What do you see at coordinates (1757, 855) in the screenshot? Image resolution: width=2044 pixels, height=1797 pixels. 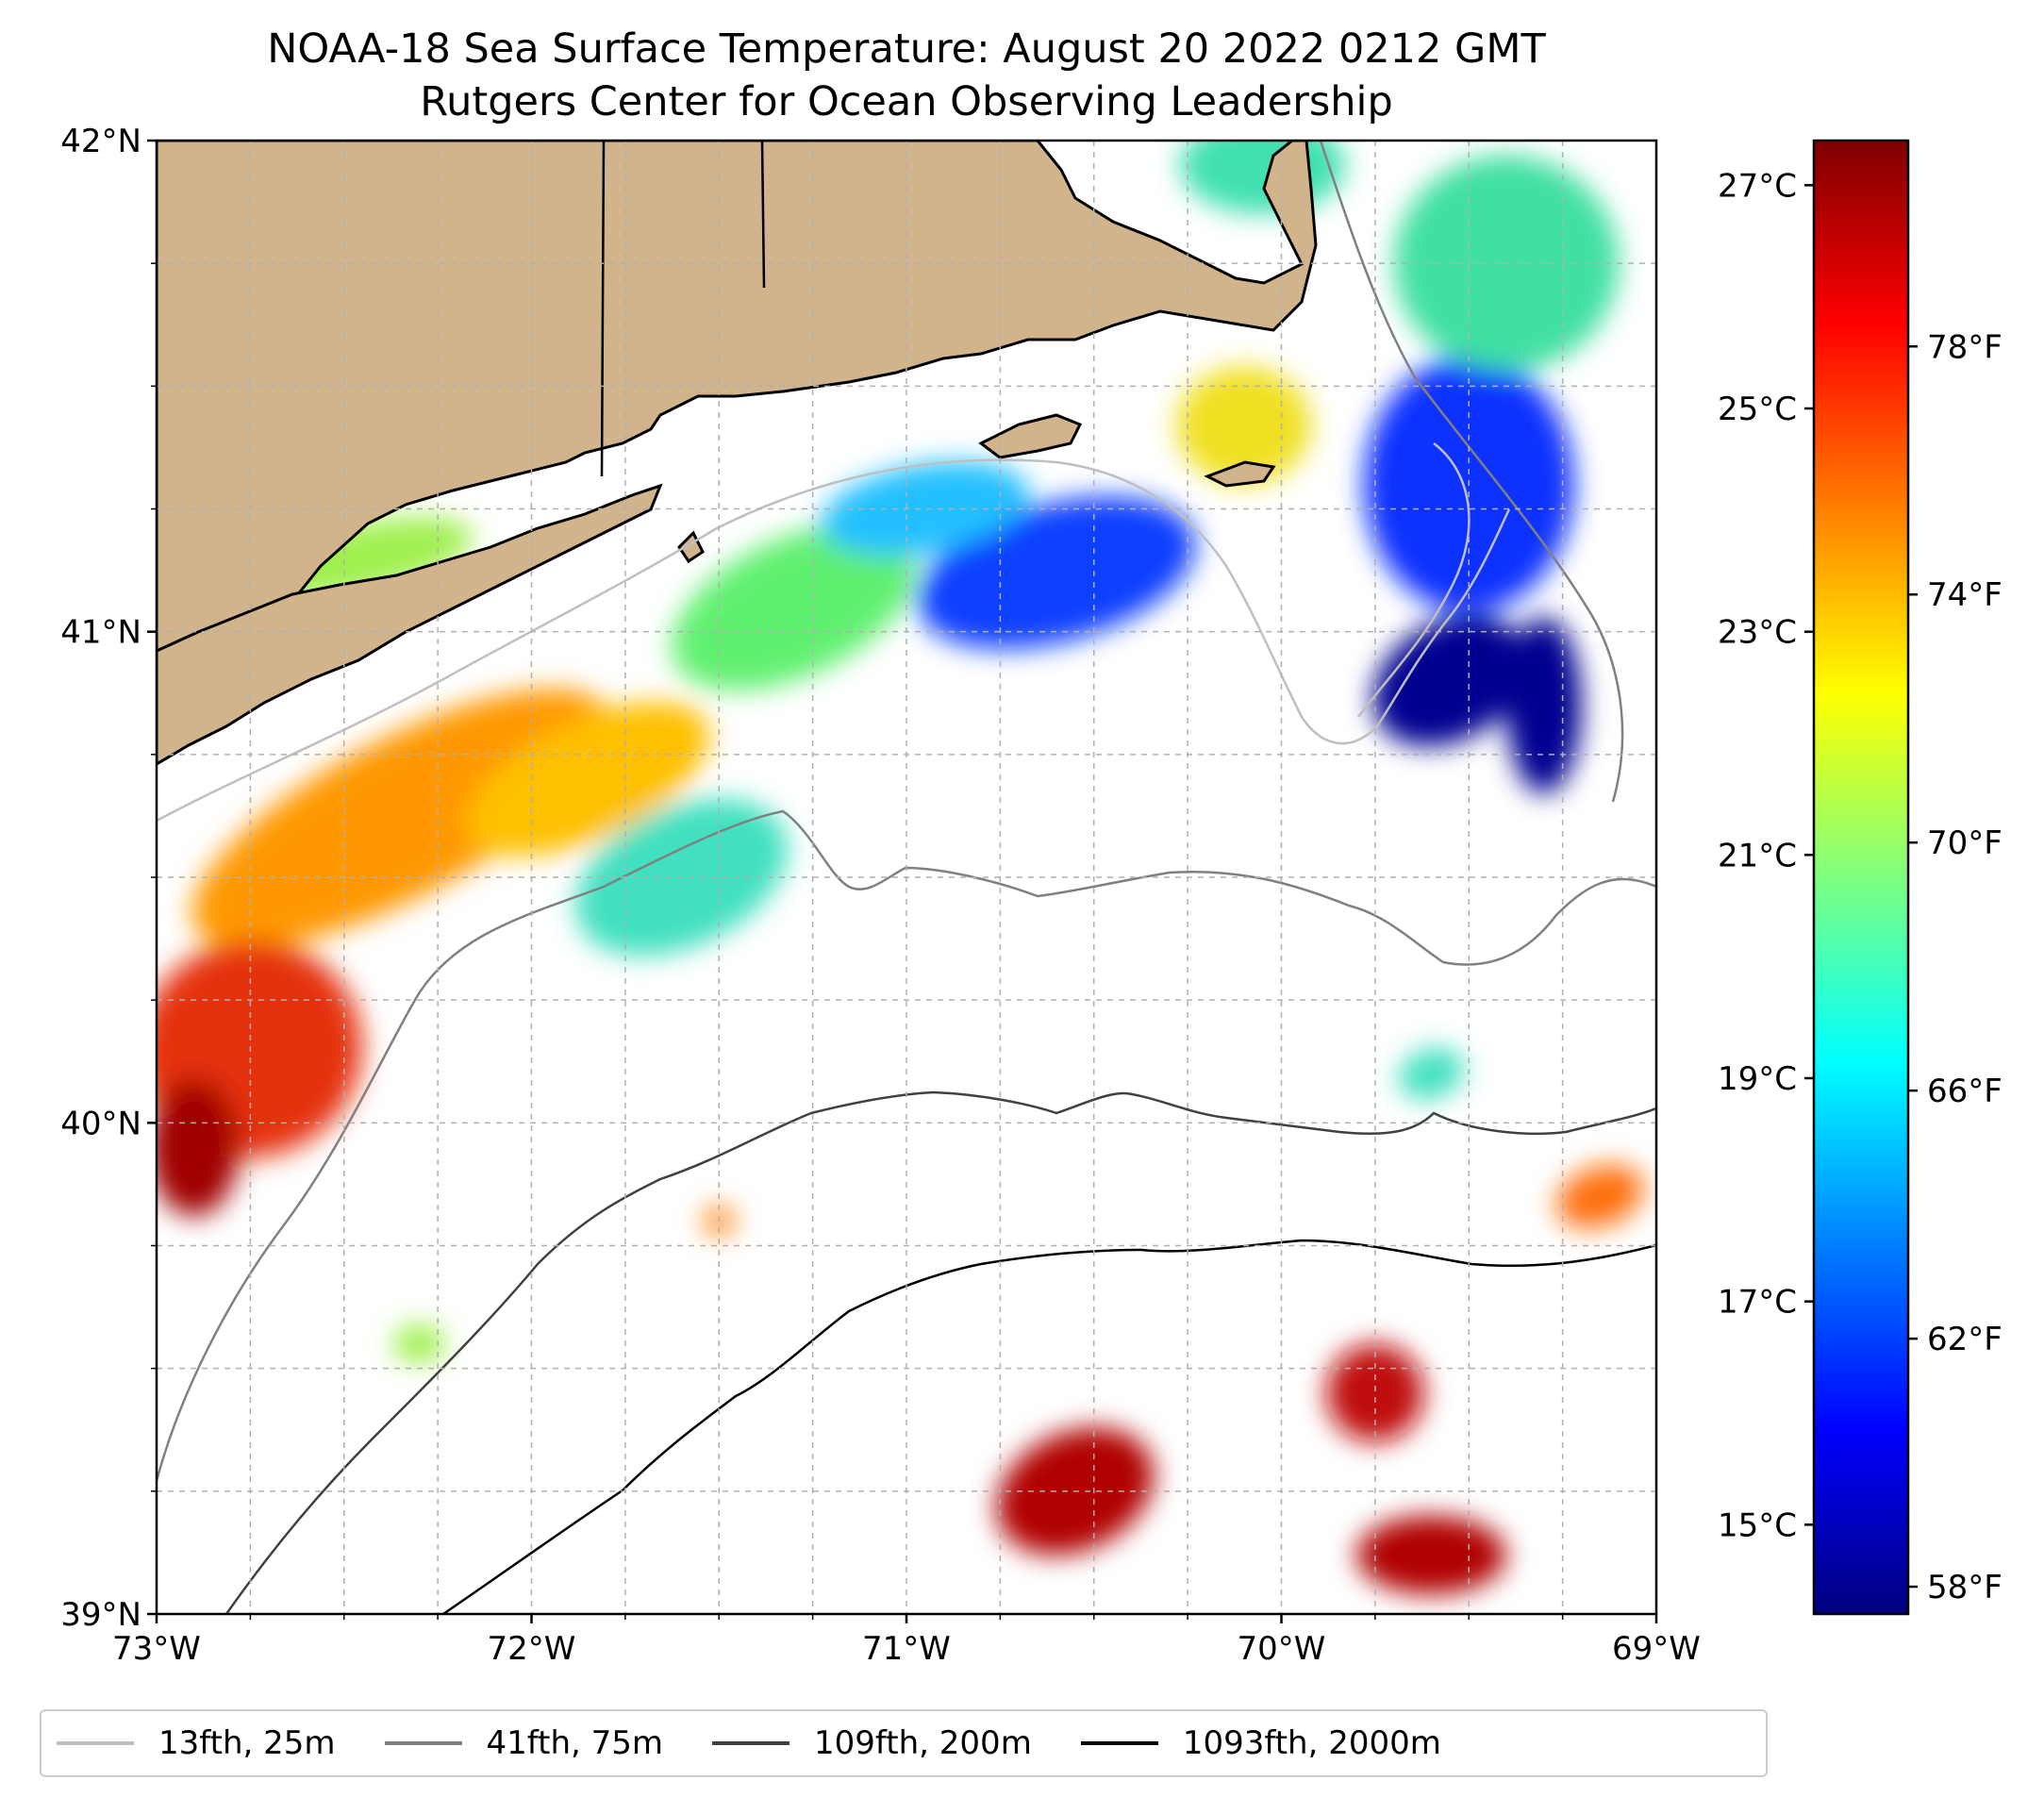 I see `celsius-tick-label: 21°C` at bounding box center [1757, 855].